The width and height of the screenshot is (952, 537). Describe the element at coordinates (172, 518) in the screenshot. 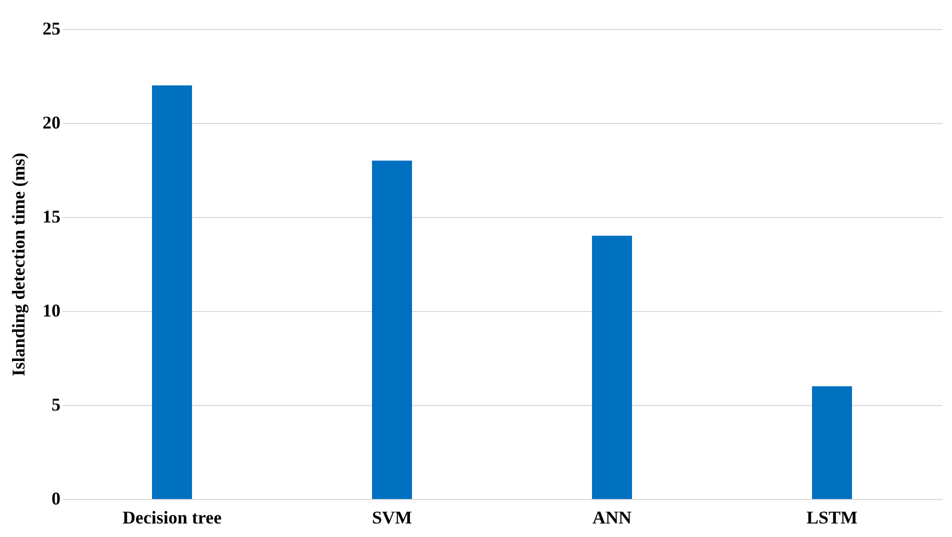

I see `x-tick-label: Decision tree` at that location.